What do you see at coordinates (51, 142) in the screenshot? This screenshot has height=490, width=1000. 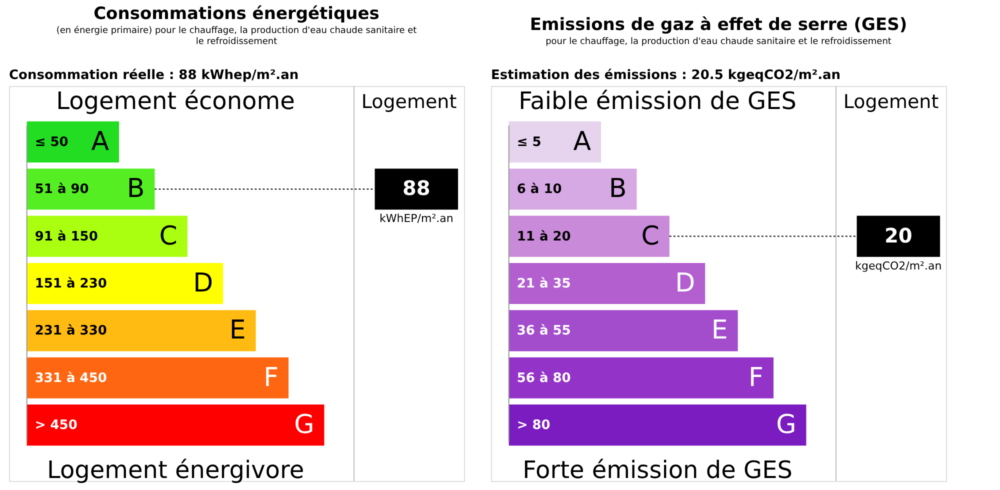 I see `annotation: ≤ 50` at bounding box center [51, 142].